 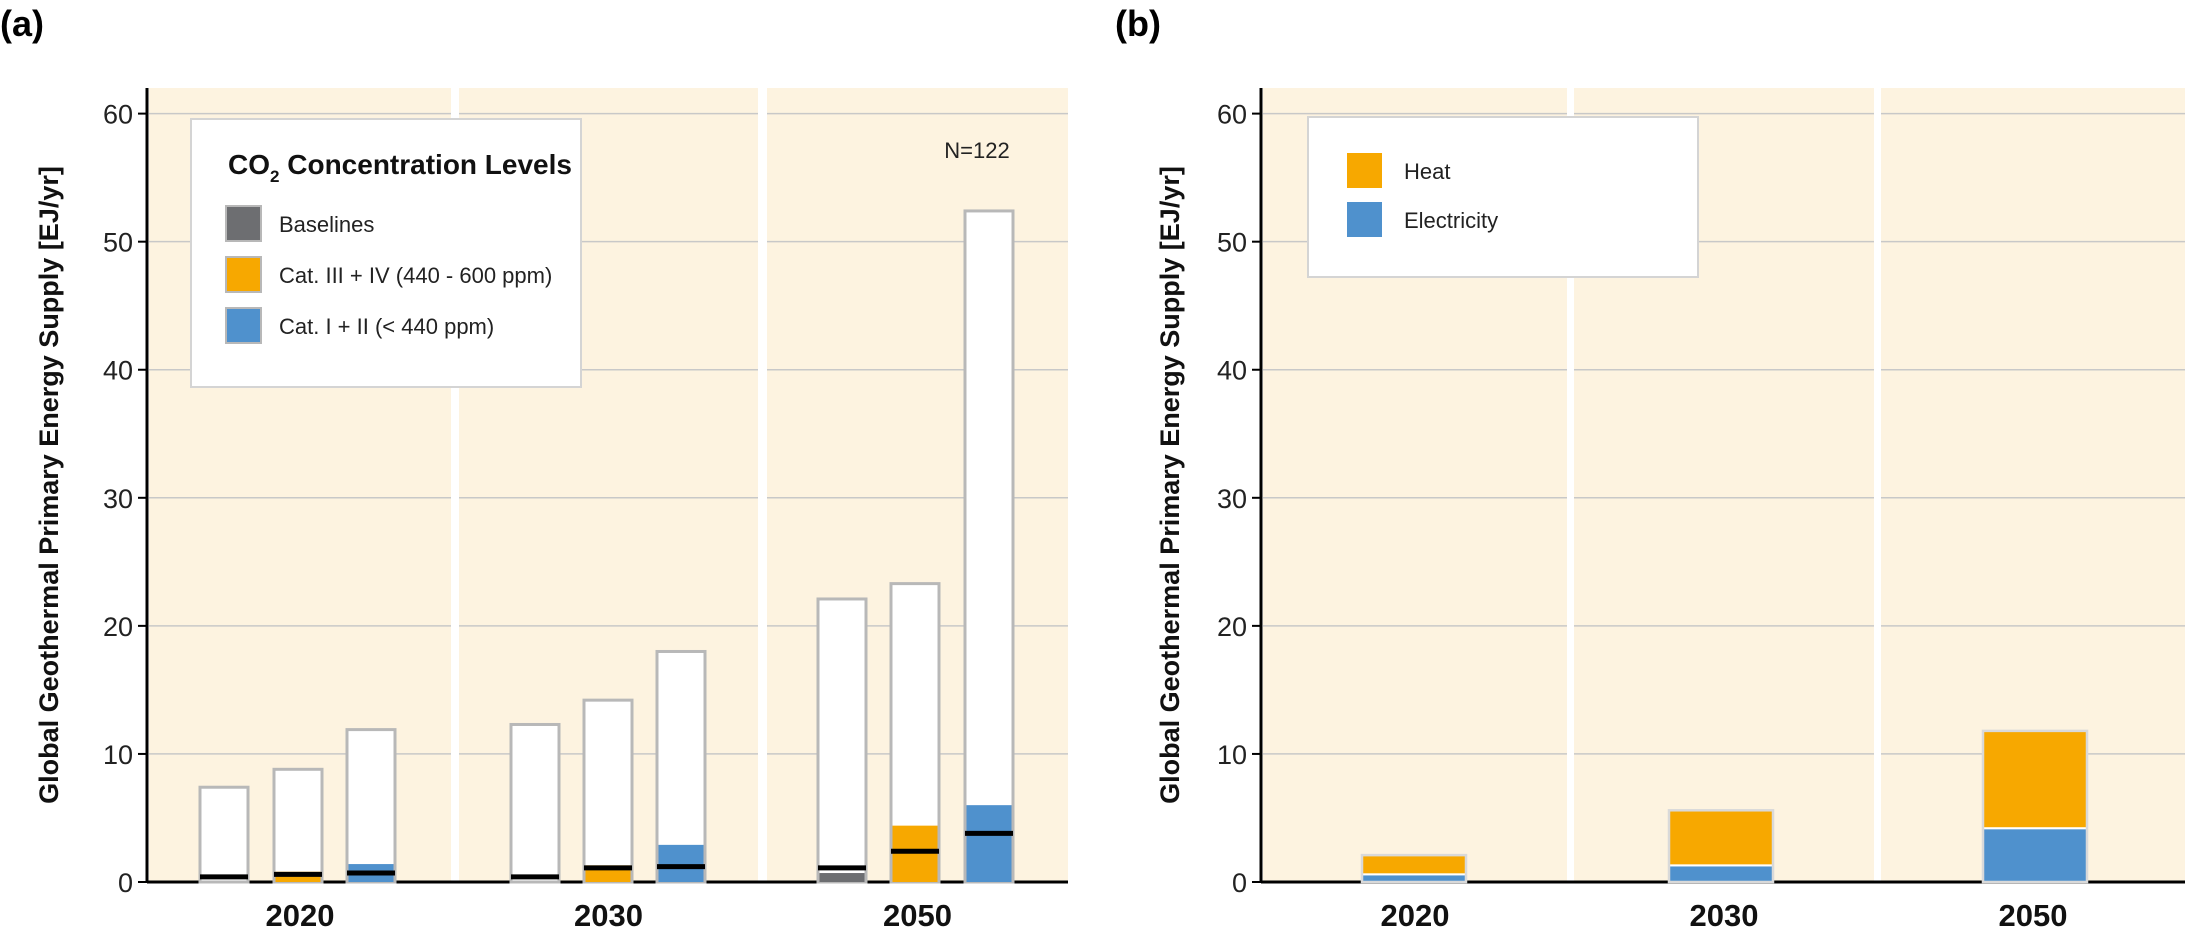 What do you see at coordinates (976, 150) in the screenshot?
I see `sample-size-annotation: N=122` at bounding box center [976, 150].